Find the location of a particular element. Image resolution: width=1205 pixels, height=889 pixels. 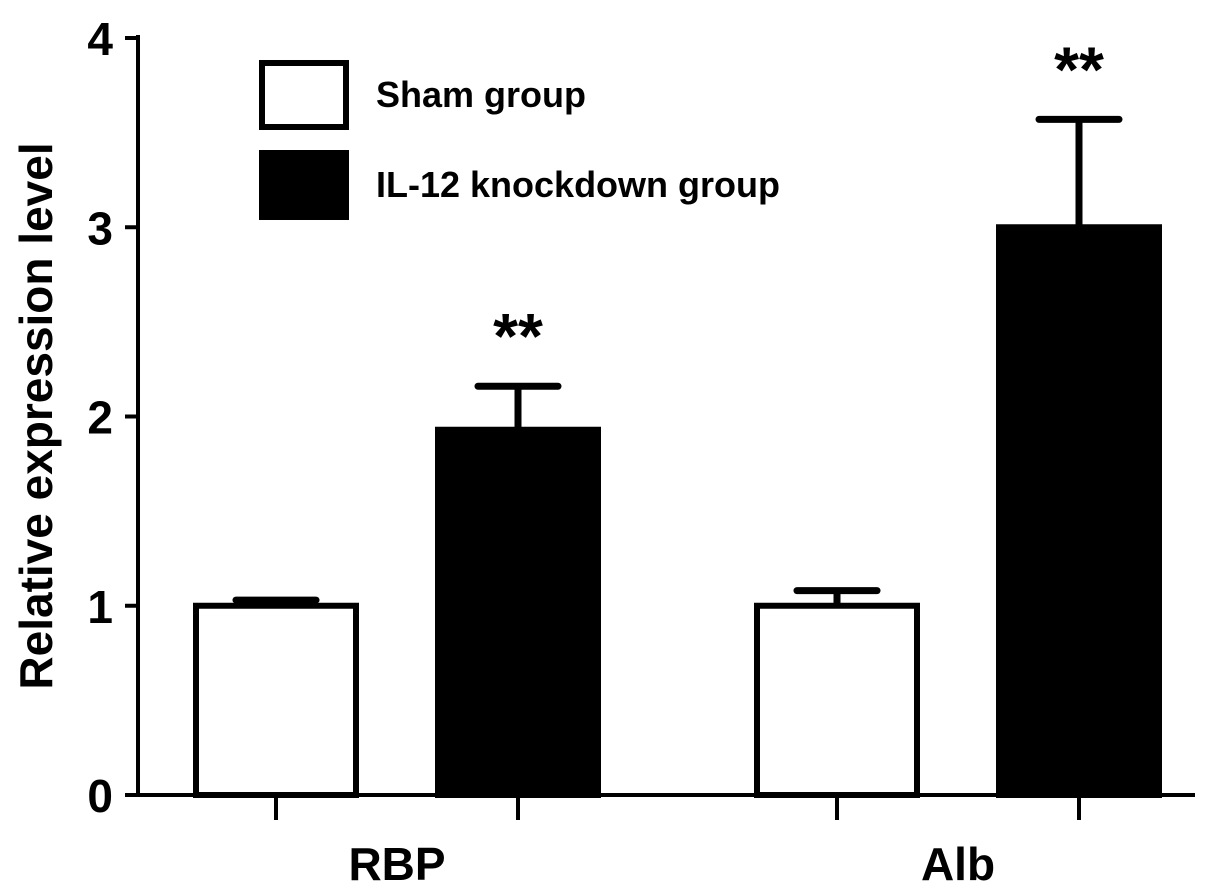

y-tick-label: 0 is located at coordinates (100, 796).